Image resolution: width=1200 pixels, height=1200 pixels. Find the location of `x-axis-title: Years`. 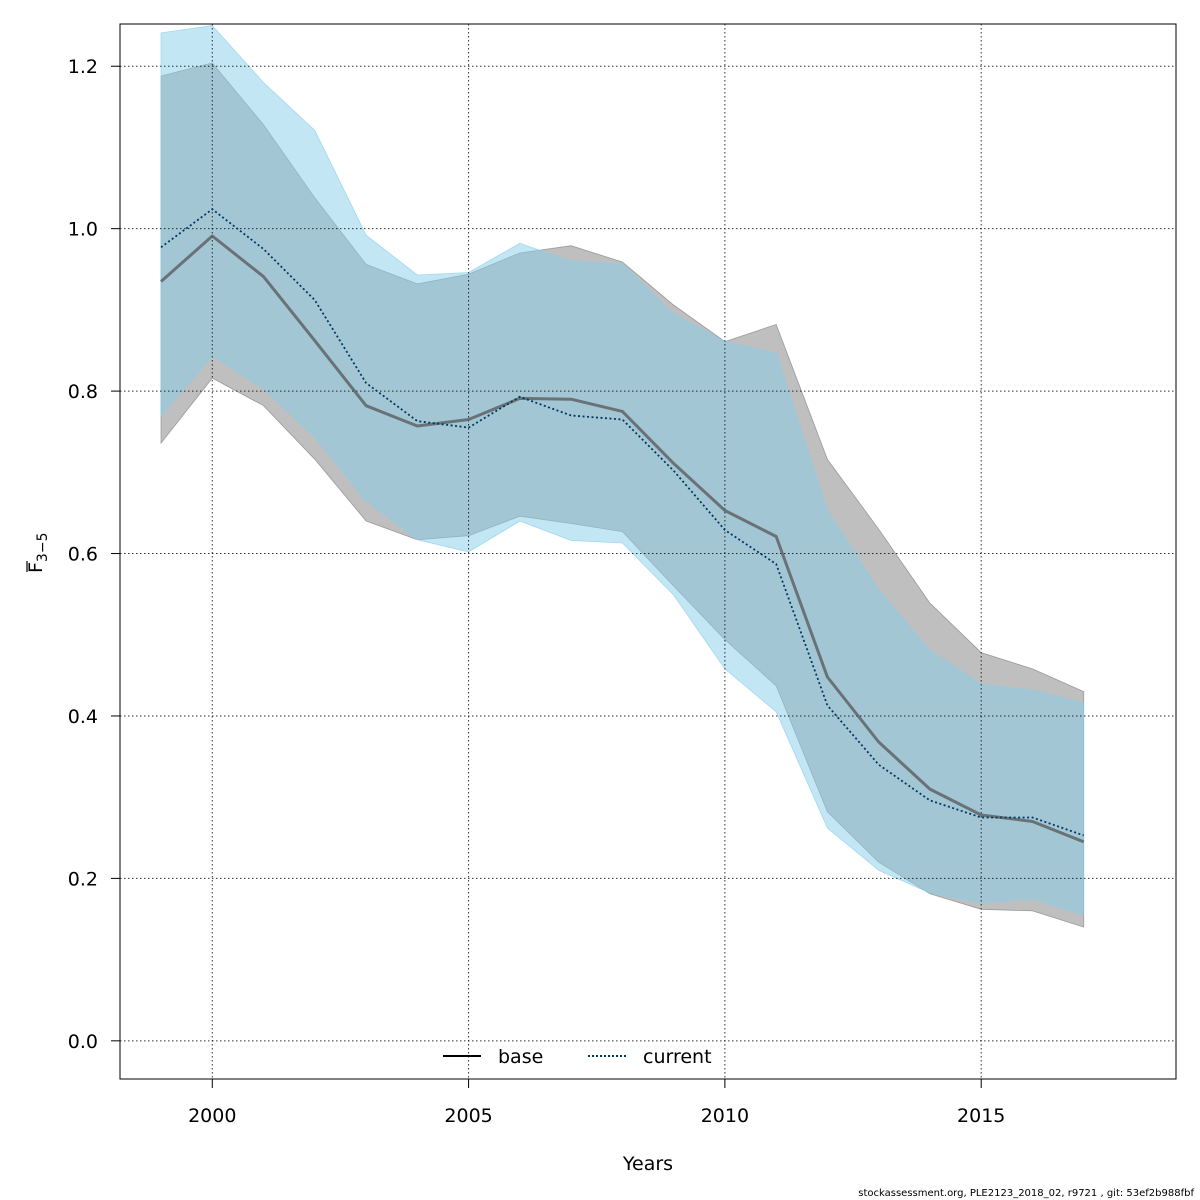

x-axis-title: Years is located at coordinates (647, 1164).